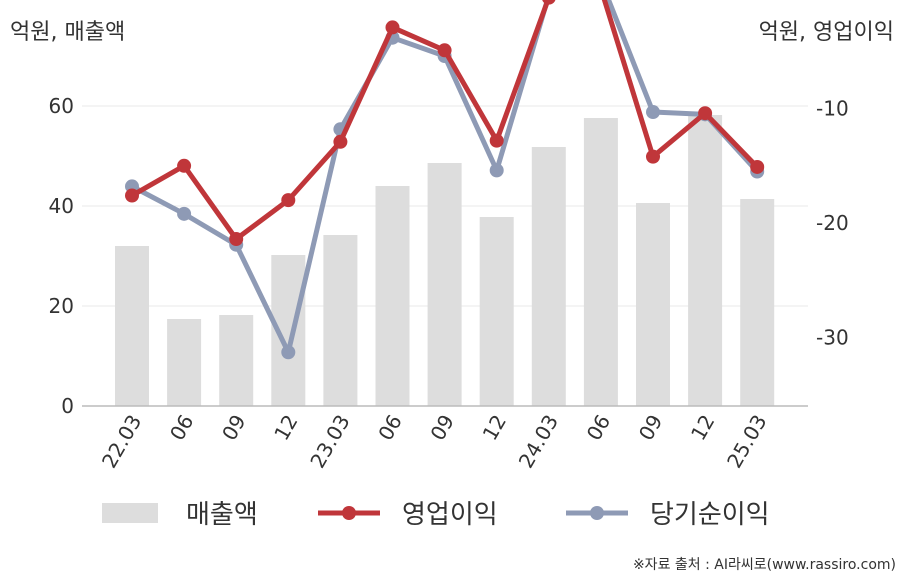 The height and width of the screenshot is (580, 908). Describe the element at coordinates (349, 513) in the screenshot. I see `legend-operating-marker` at that location.